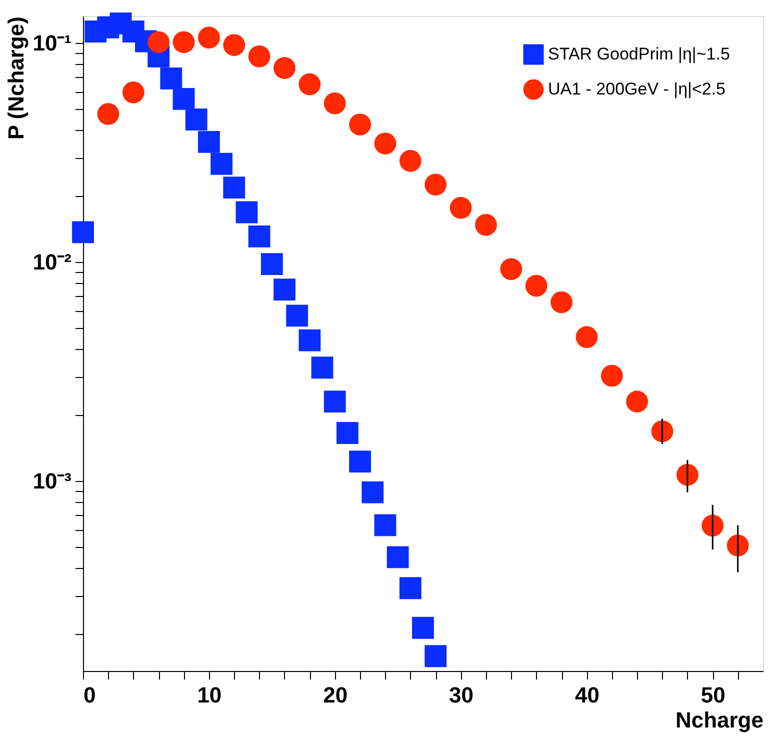 The image size is (778, 749). What do you see at coordinates (90, 695) in the screenshot?
I see `x-tick-label: 0` at bounding box center [90, 695].